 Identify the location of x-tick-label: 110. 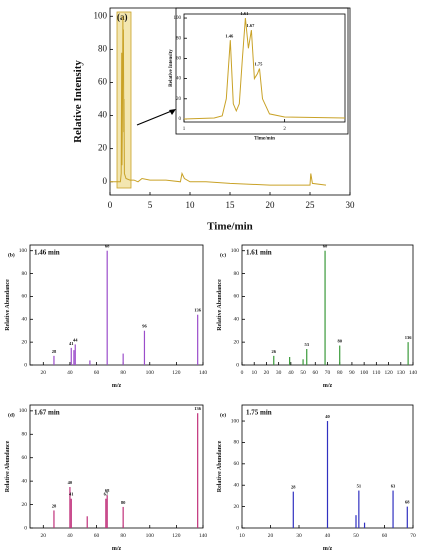
(376, 373).